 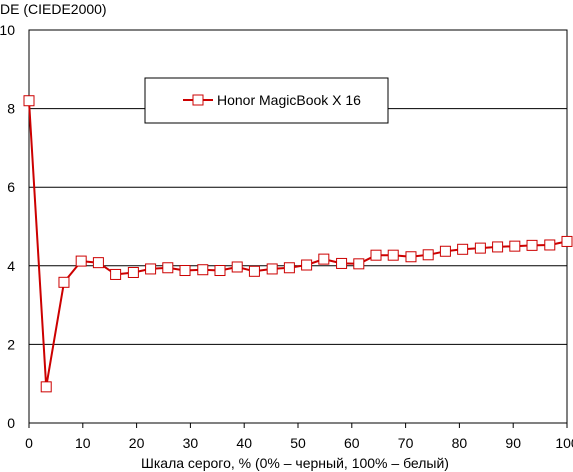 What do you see at coordinates (53, 9) in the screenshot?
I see `y-axis-title: DE (CIEDE2000)` at bounding box center [53, 9].